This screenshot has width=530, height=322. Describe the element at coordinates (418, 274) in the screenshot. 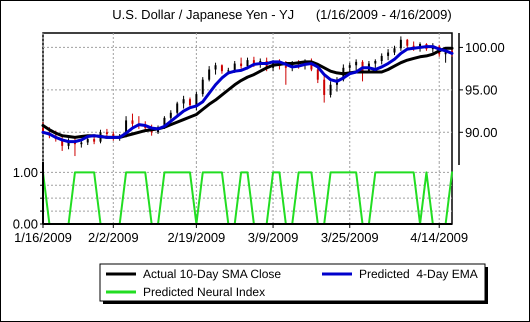

I see `legend-label: Predicted 4-Day EMA` at that location.